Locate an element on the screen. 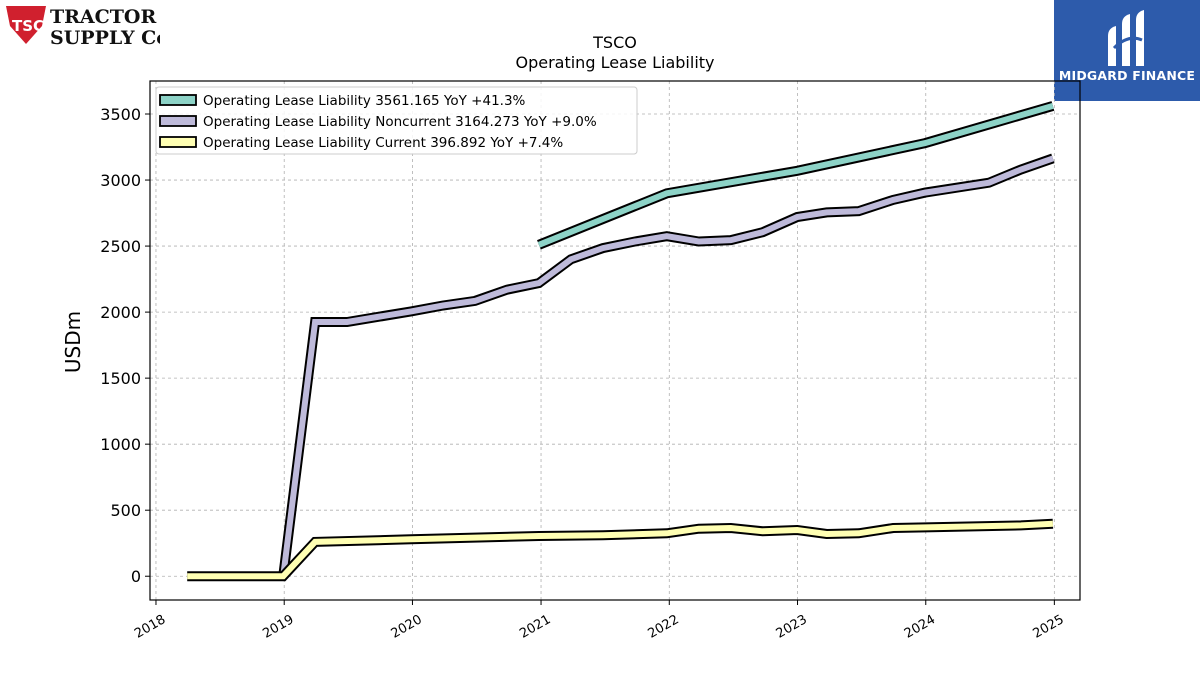 This screenshot has height=675, width=1200. x-axis-ticks: 2018 2019 2020 2021 2022 2023 2024 2025 is located at coordinates (599, 621).